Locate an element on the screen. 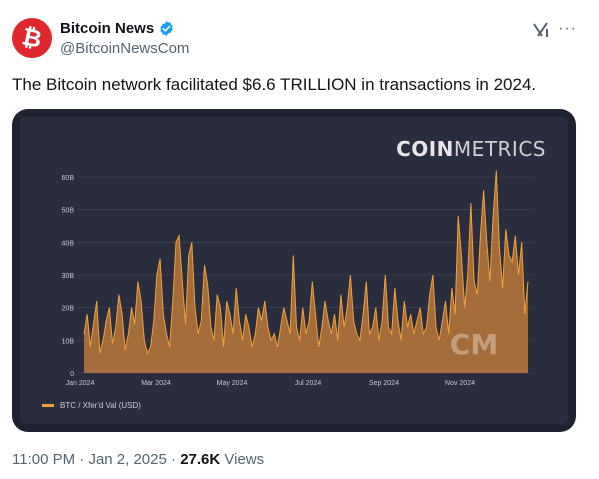 This screenshot has width=599, height=479. brand-logo: COINMETRICS is located at coordinates (471, 149).